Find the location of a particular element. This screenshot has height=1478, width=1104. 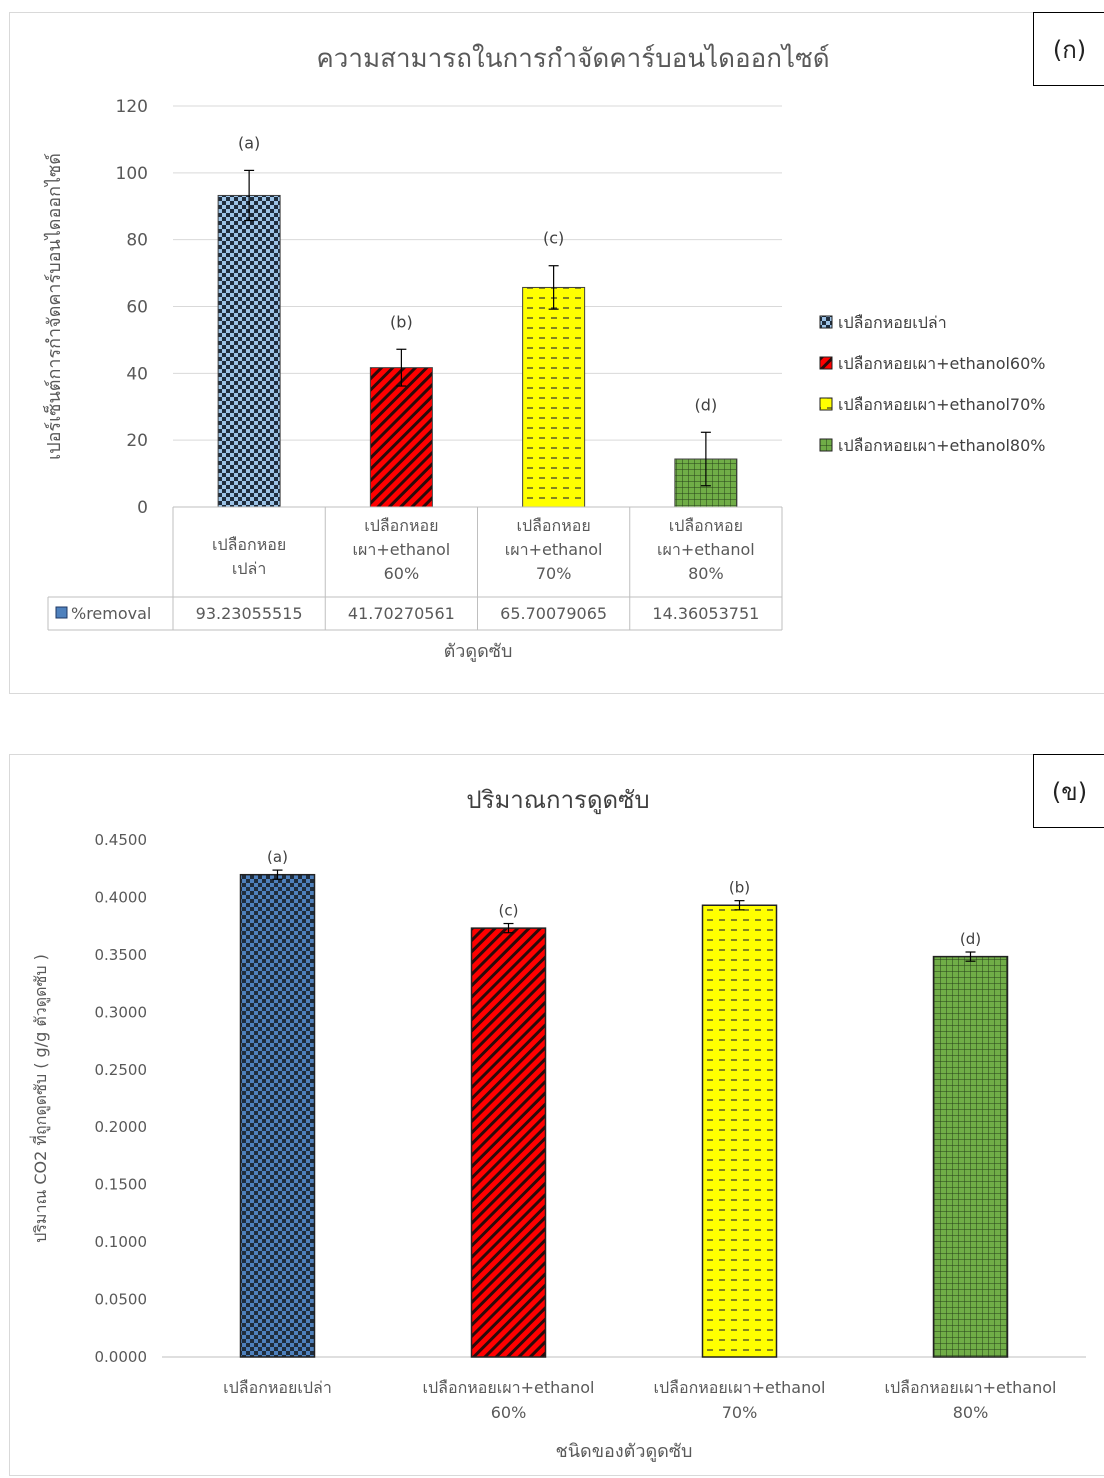

y-tick-label: 60 is located at coordinates (137, 308).